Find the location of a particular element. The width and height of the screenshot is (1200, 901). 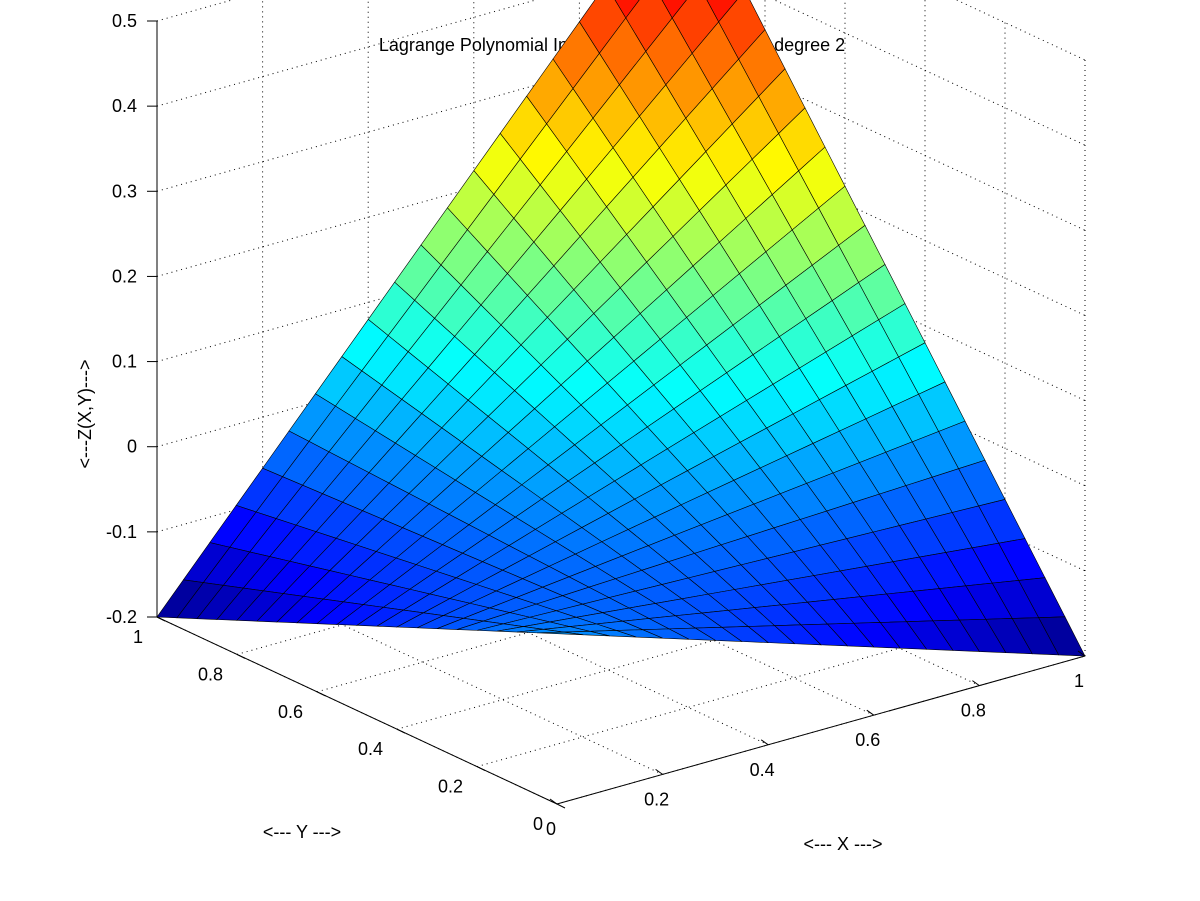

x-tick-label: 0 is located at coordinates (551, 829).